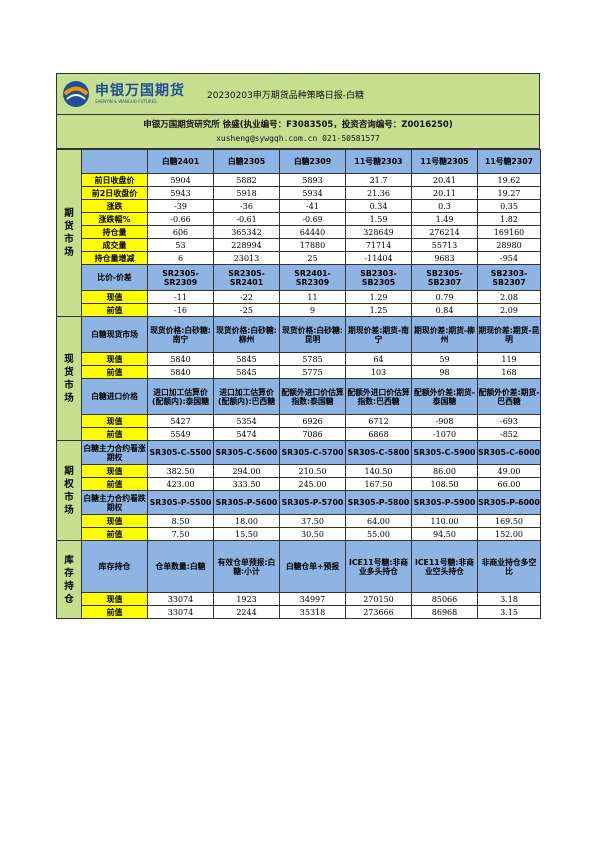 The image size is (595, 842). Describe the element at coordinates (509, 258) in the screenshot. I see `table-cell: -954` at that location.